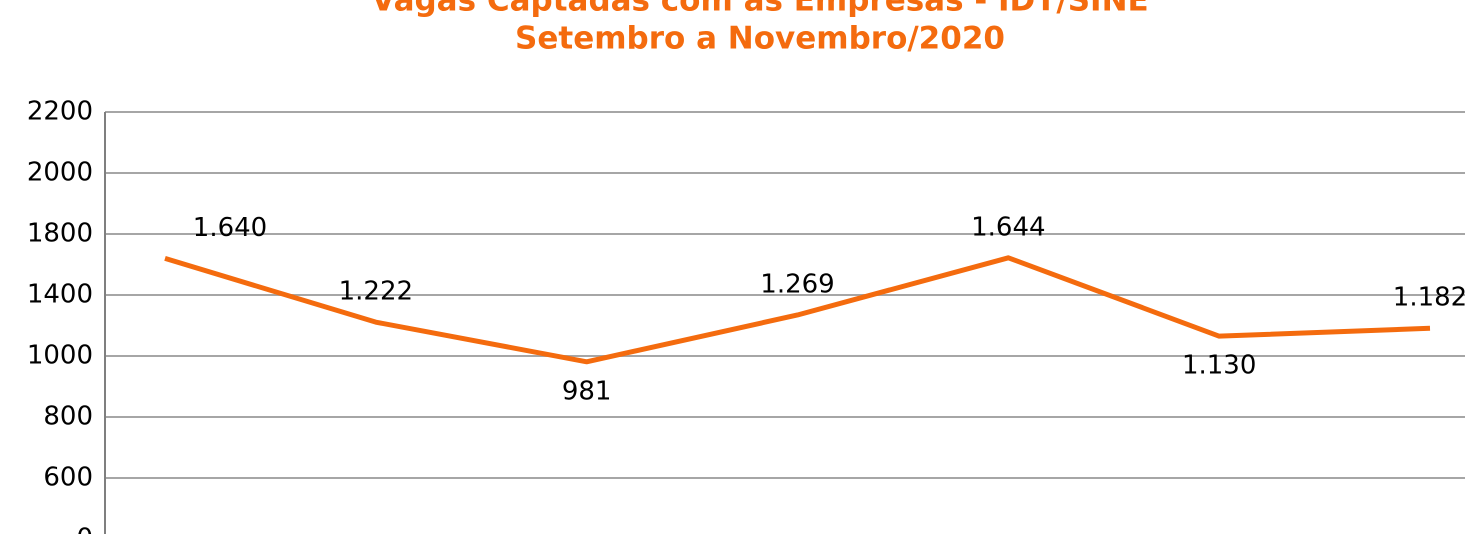  Describe the element at coordinates (60, 295) in the screenshot. I see `y-tick-label: 1400` at that location.